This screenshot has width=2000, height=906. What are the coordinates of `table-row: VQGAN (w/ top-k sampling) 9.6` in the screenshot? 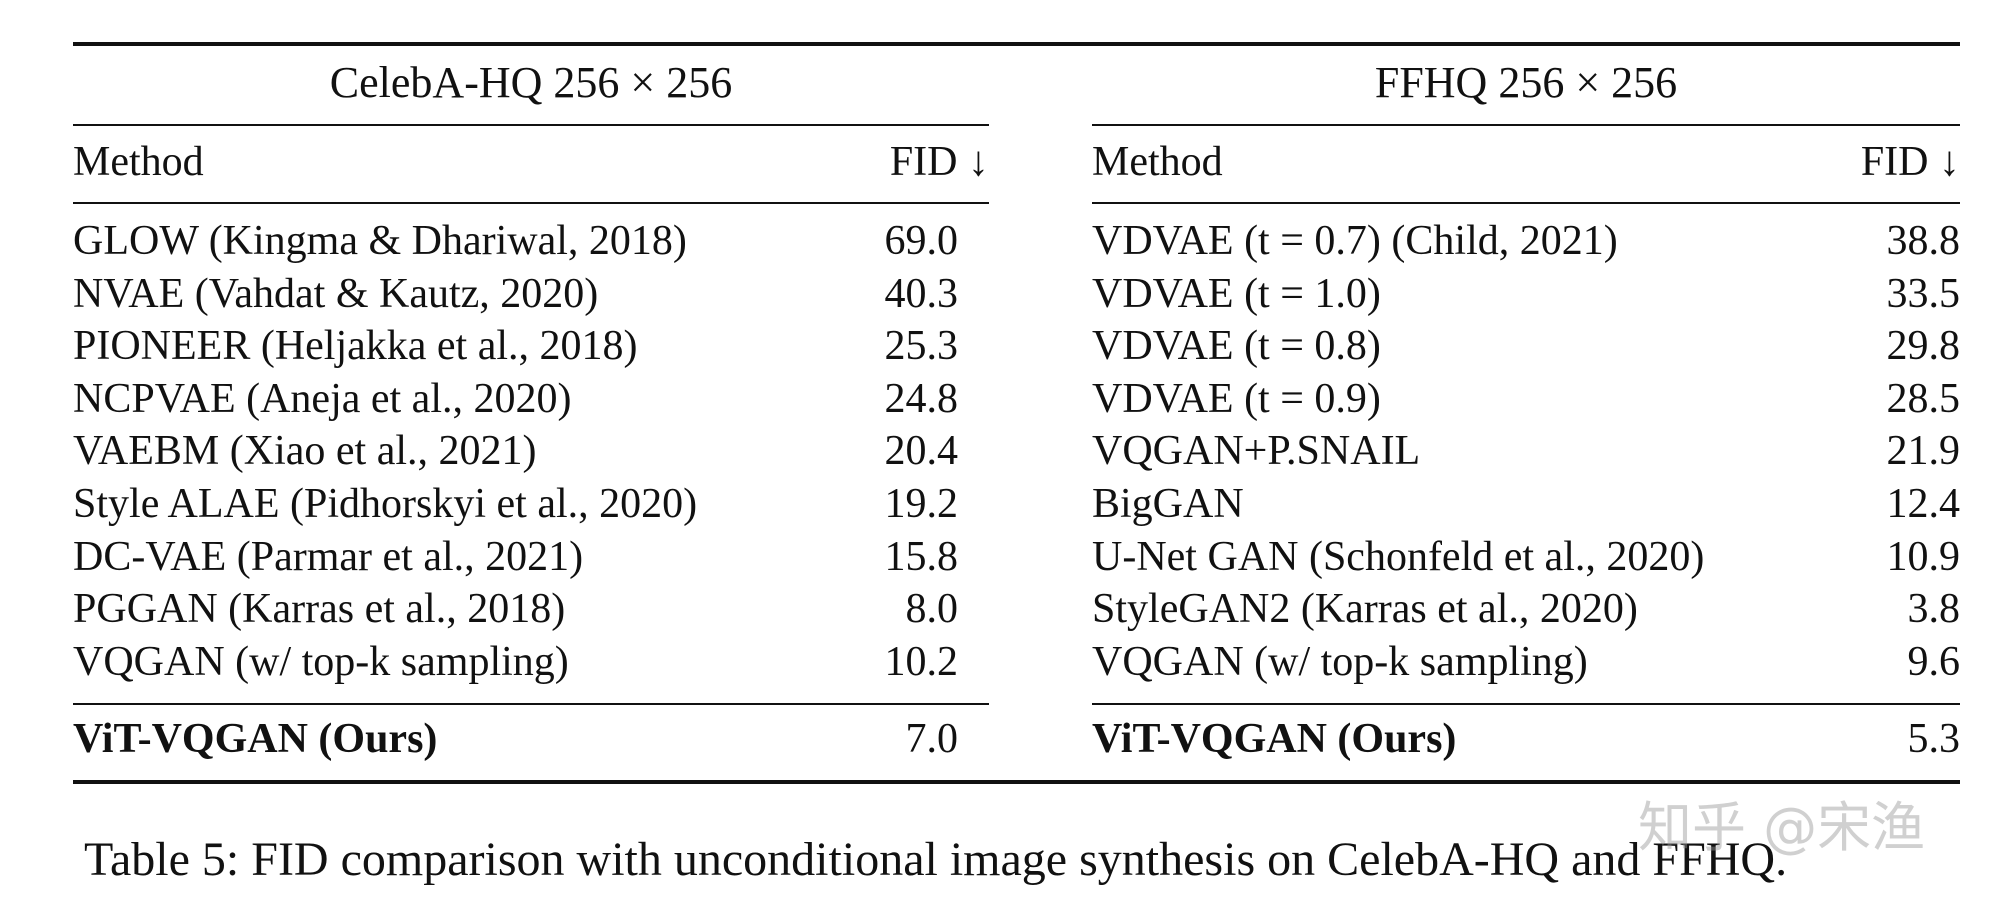 It's located at (1526, 662).